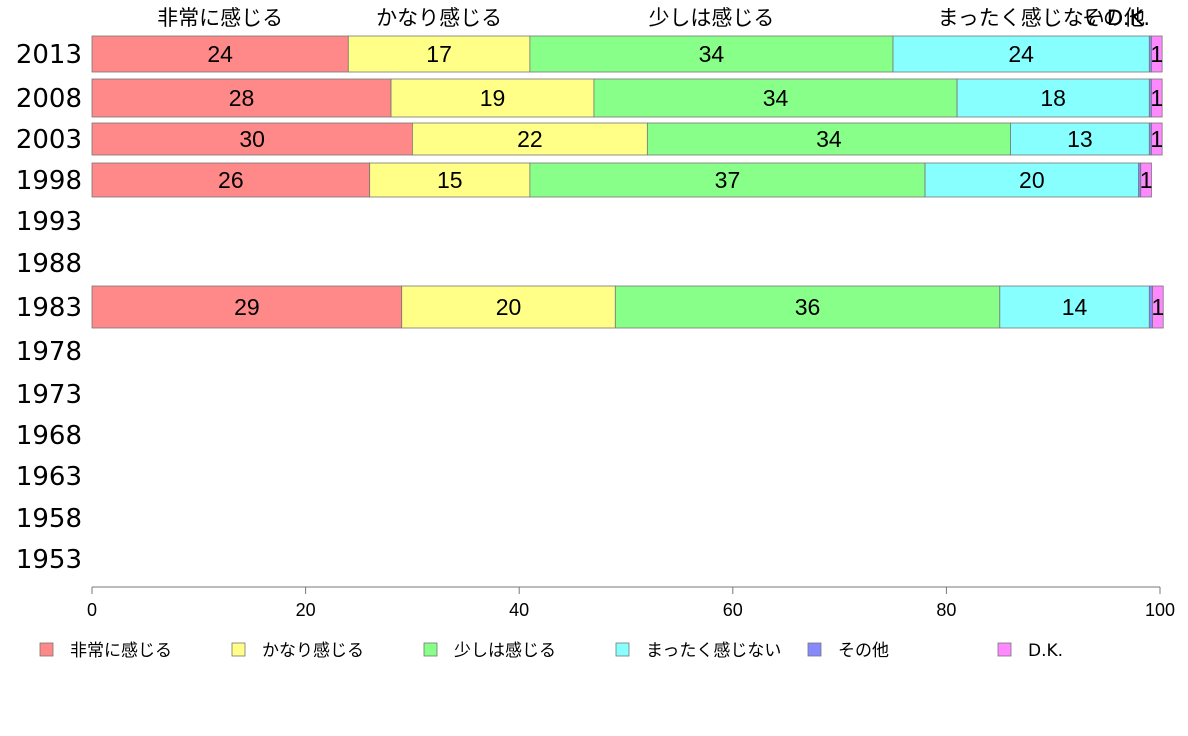 The width and height of the screenshot is (1188, 736). I want to click on legend-label-3: まったく感じない, so click(713, 651).